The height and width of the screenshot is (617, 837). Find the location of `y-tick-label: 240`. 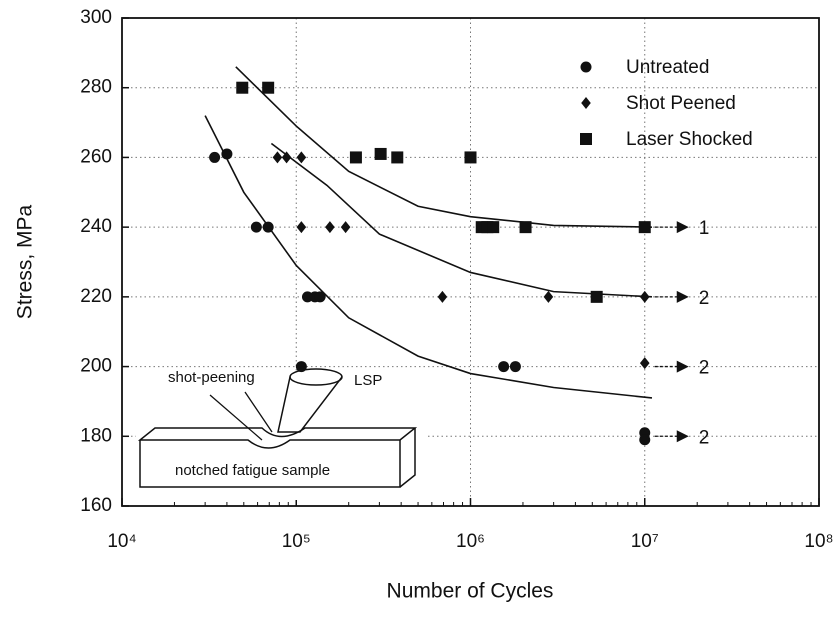

y-tick-label: 240 is located at coordinates (96, 226).